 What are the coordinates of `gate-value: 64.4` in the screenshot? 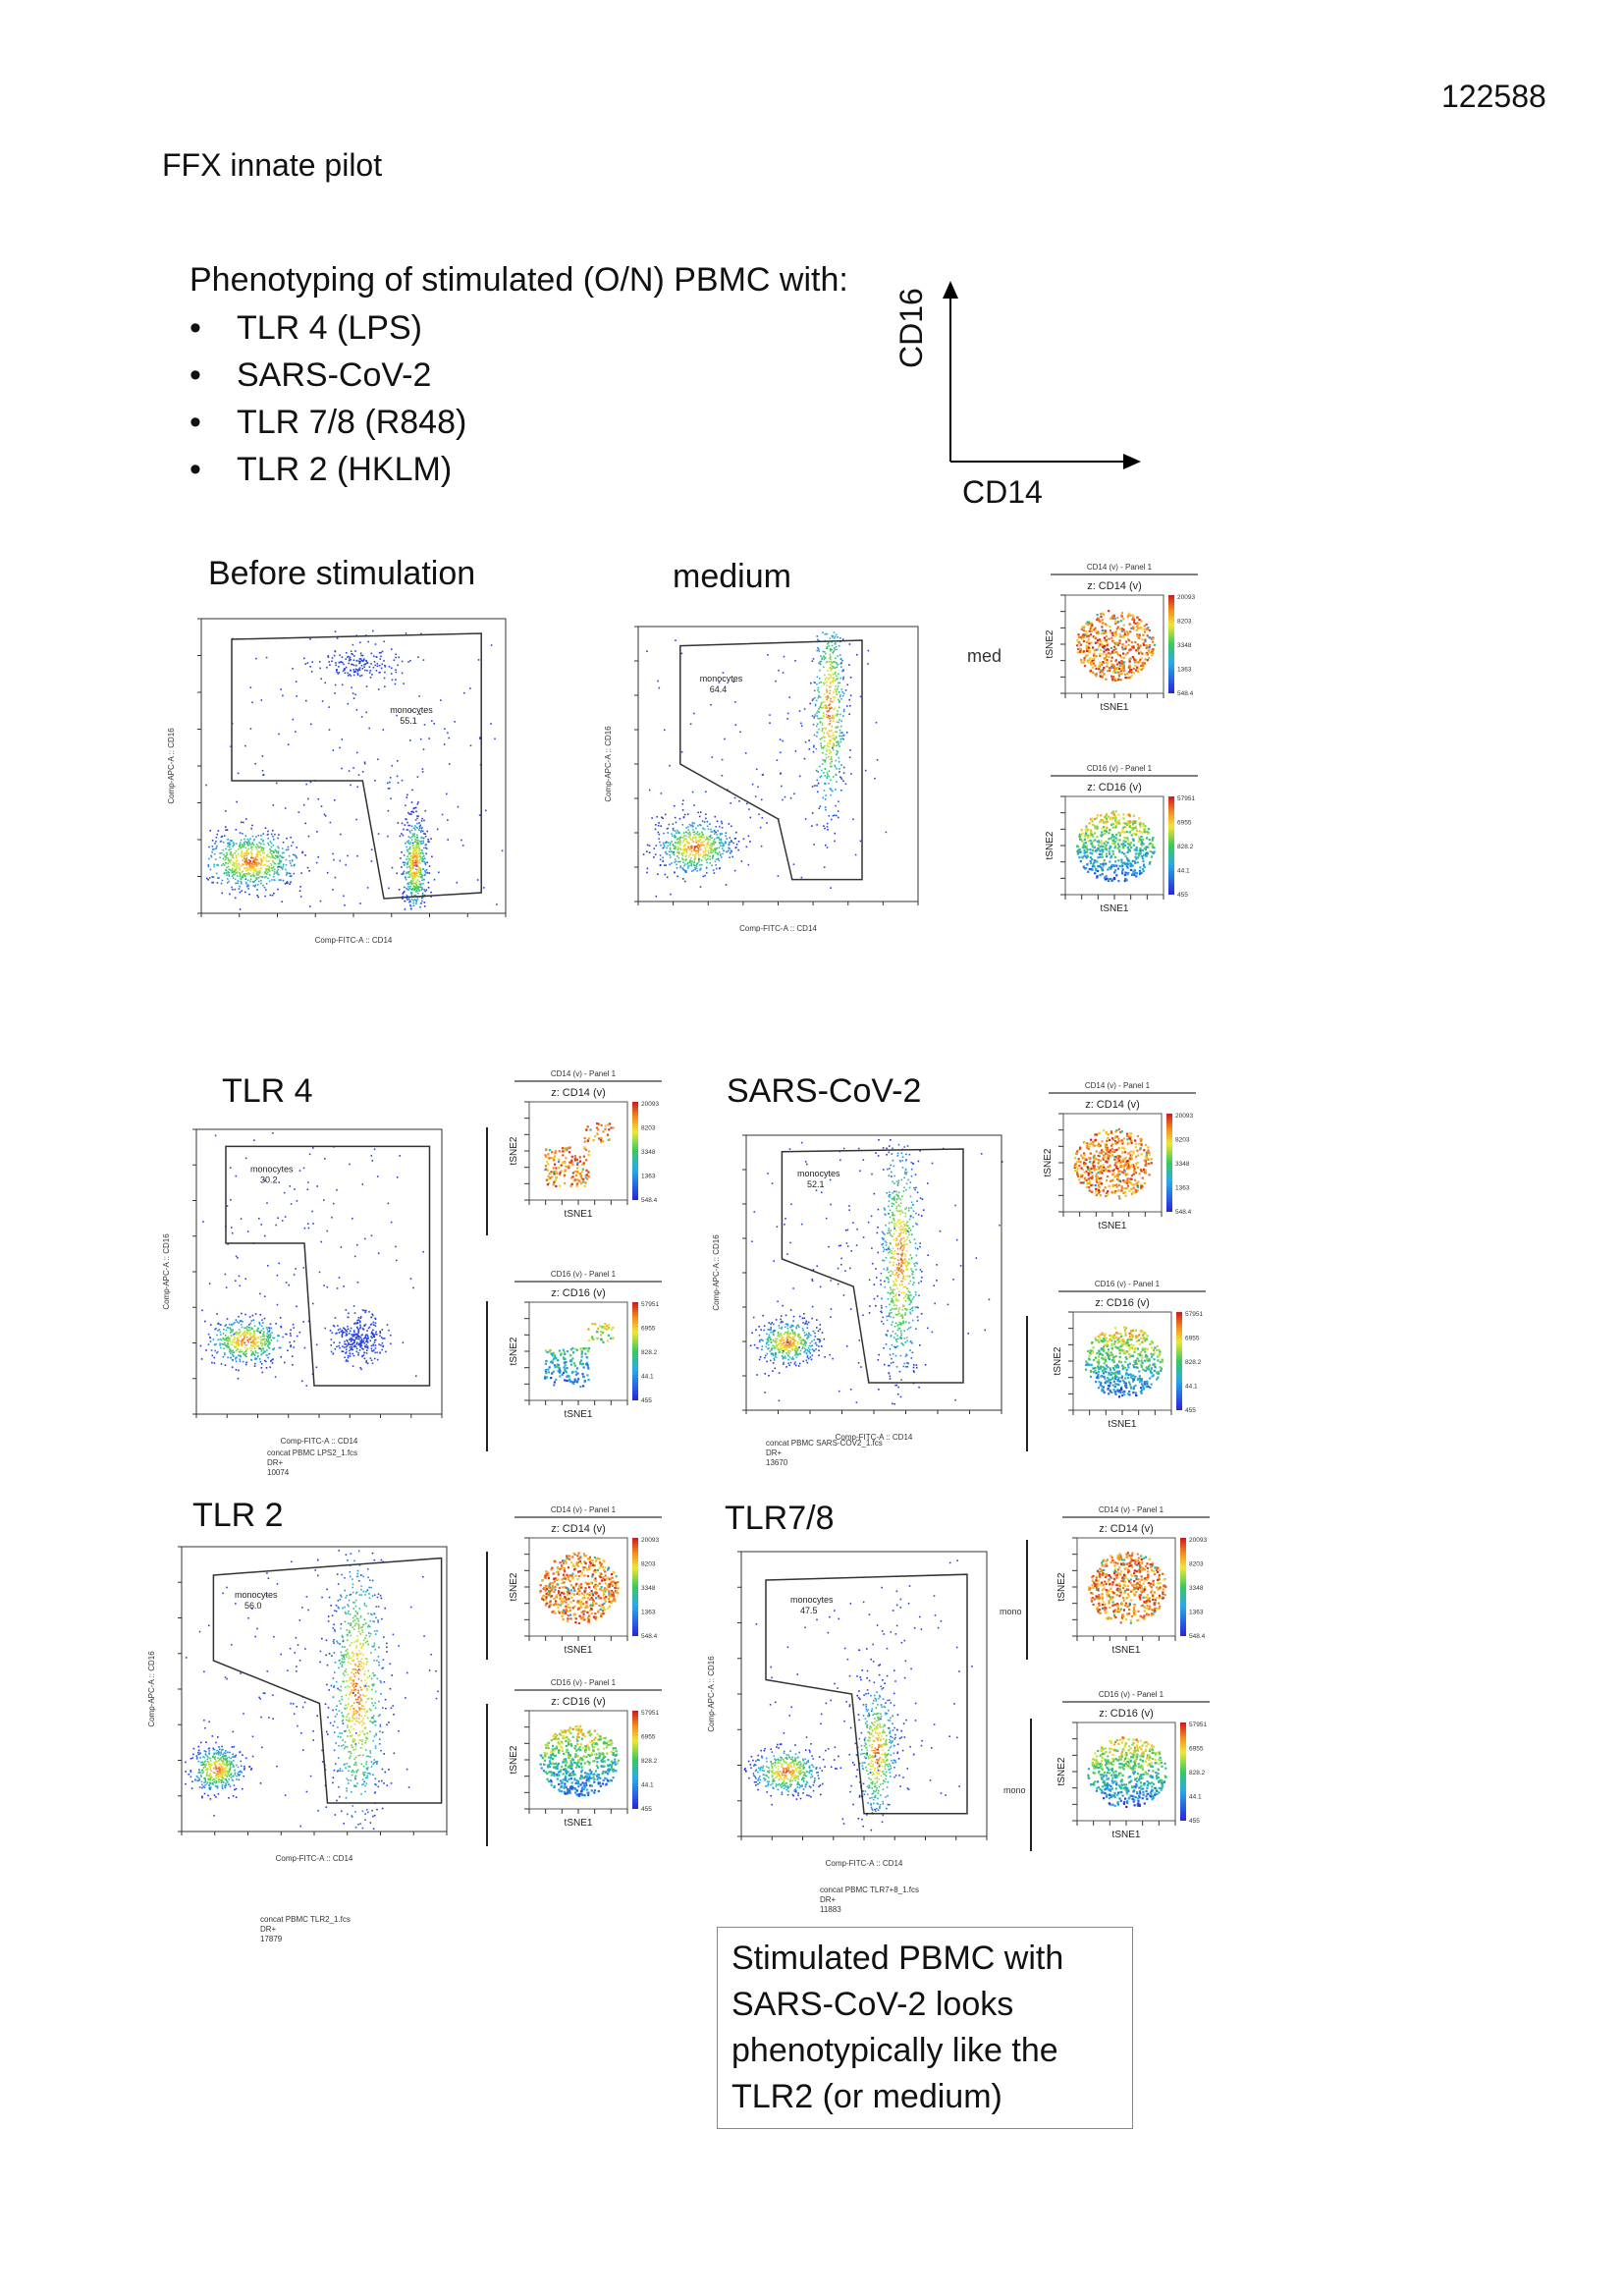 It's located at (719, 689).